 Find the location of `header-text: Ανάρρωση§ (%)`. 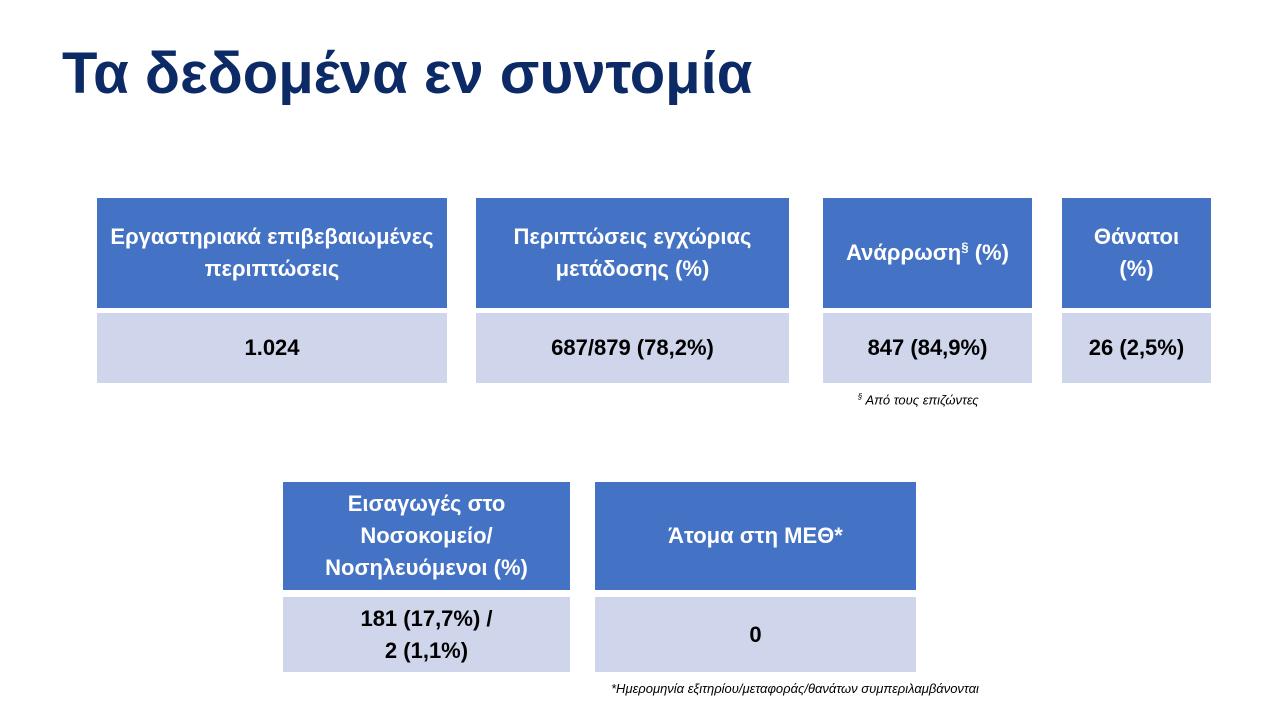

header-text: Ανάρρωση§ (%) is located at coordinates (927, 252).